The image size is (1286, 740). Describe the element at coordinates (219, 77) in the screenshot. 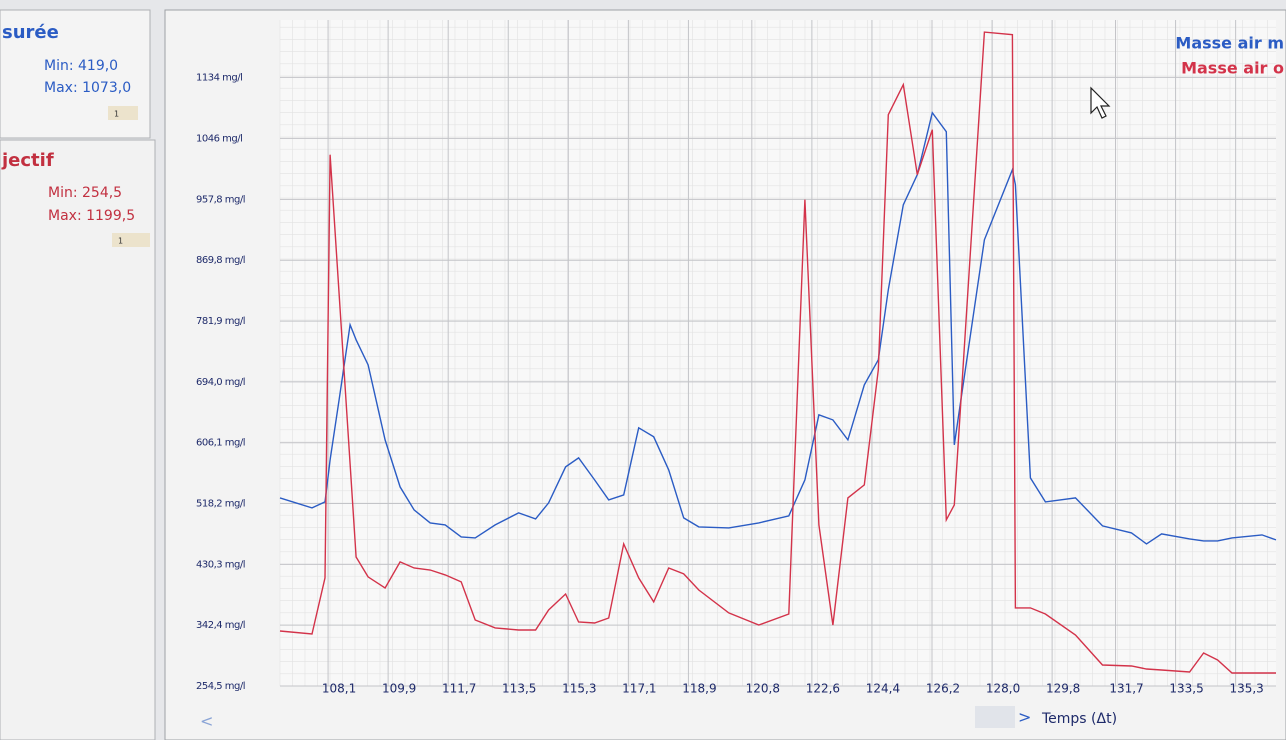

I see `y-tick-label: 1134 mg/l` at that location.